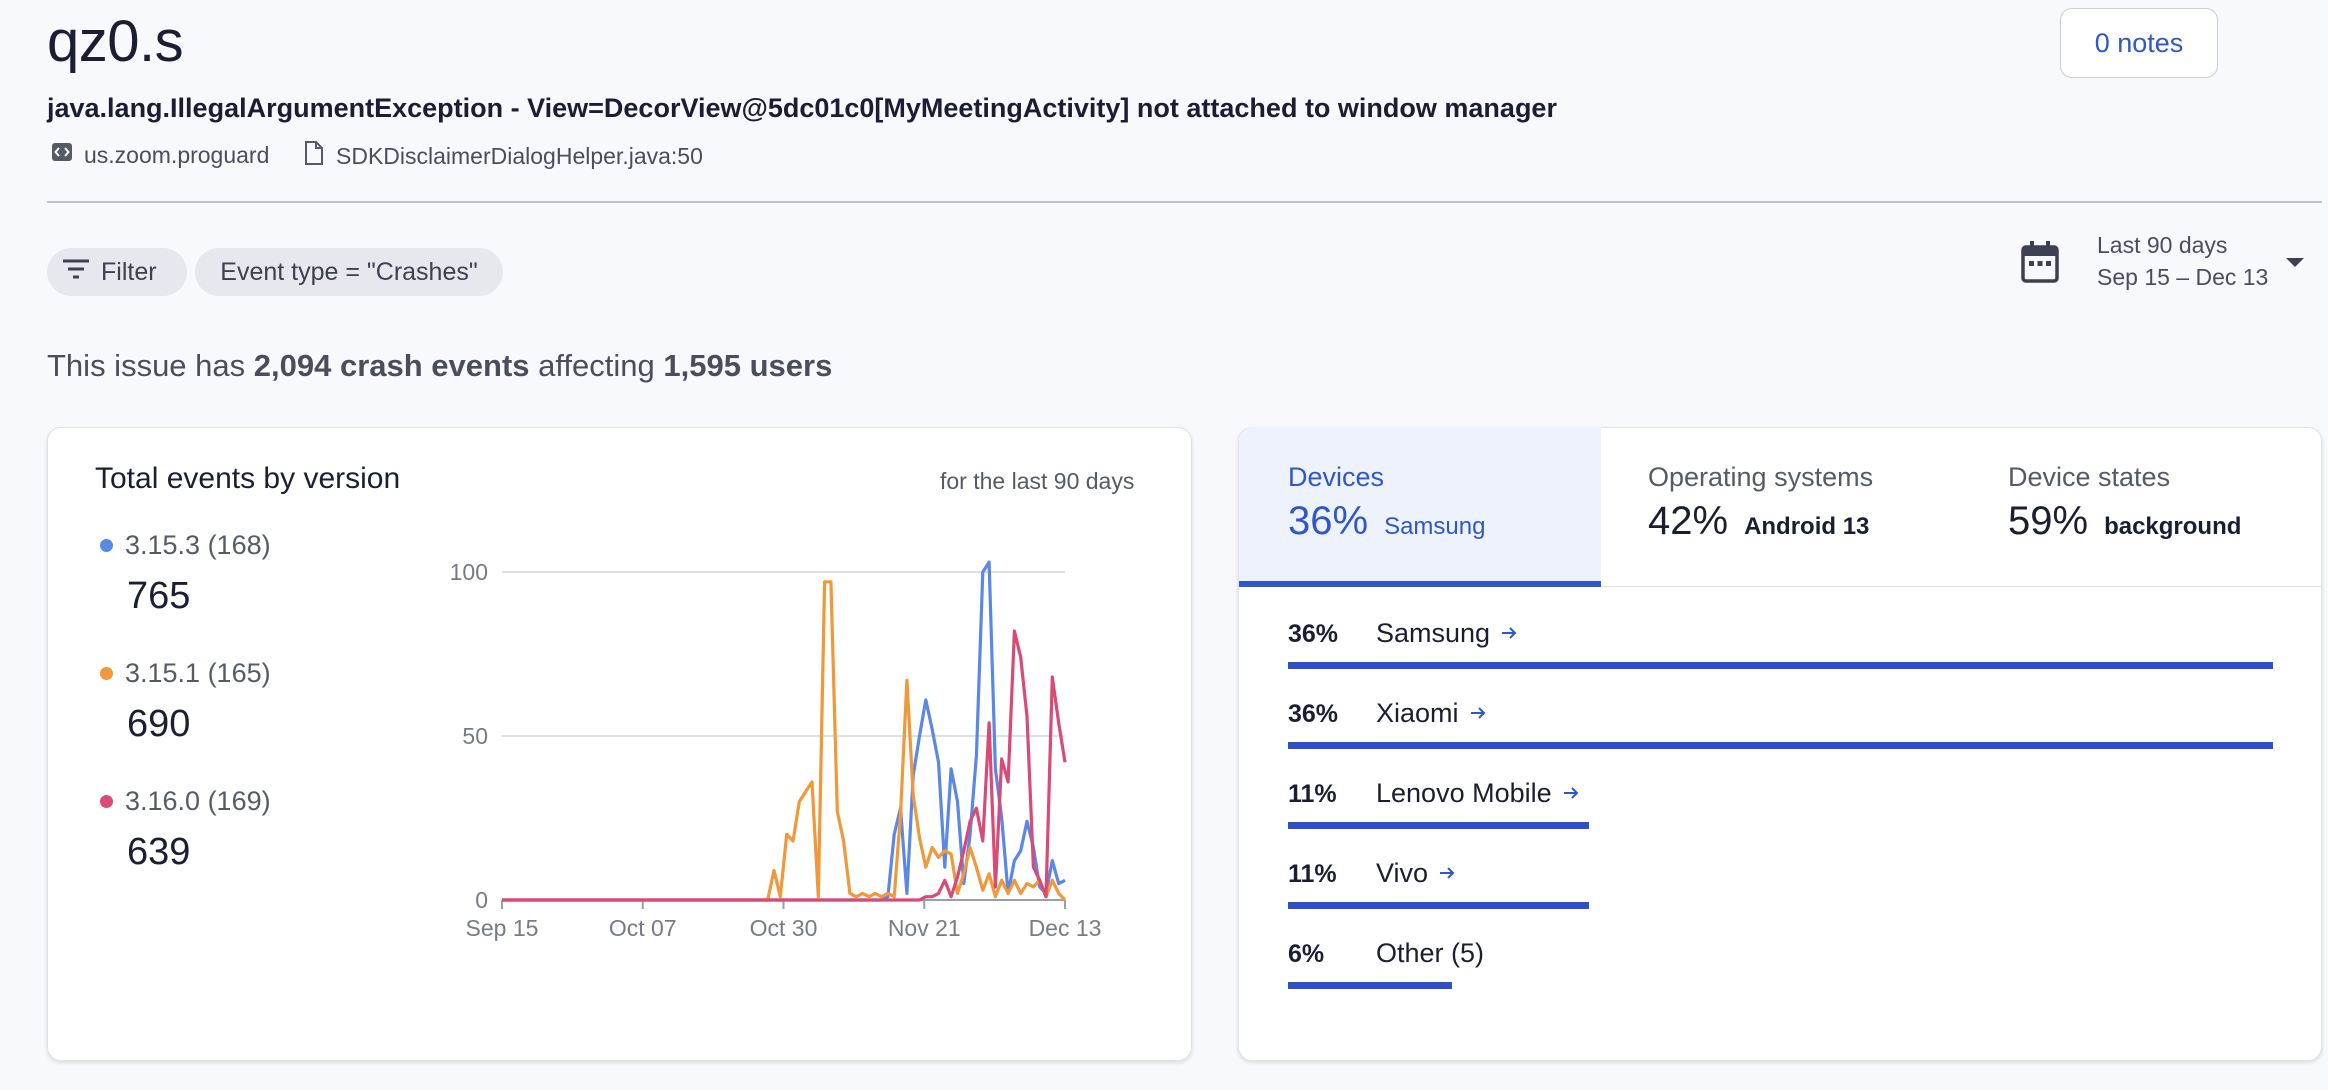  What do you see at coordinates (2089, 477) in the screenshot?
I see `tab-label: Device states` at bounding box center [2089, 477].